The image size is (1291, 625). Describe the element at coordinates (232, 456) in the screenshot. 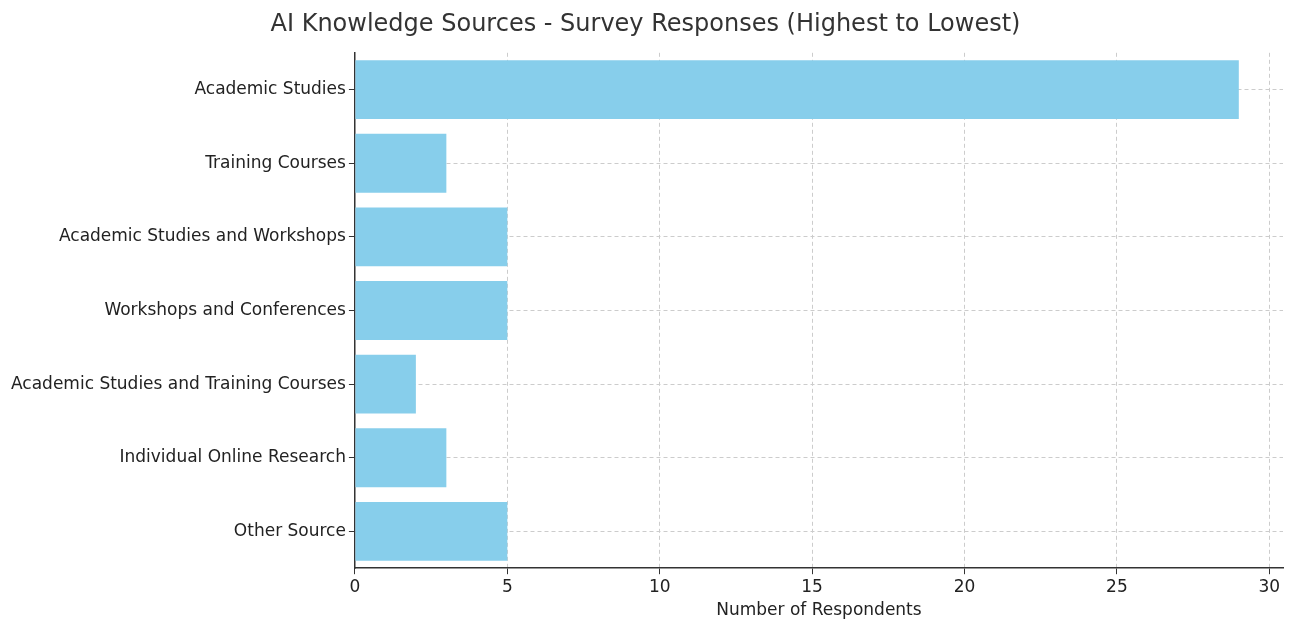

I see `y-tick-label: Individual Online Research` at that location.